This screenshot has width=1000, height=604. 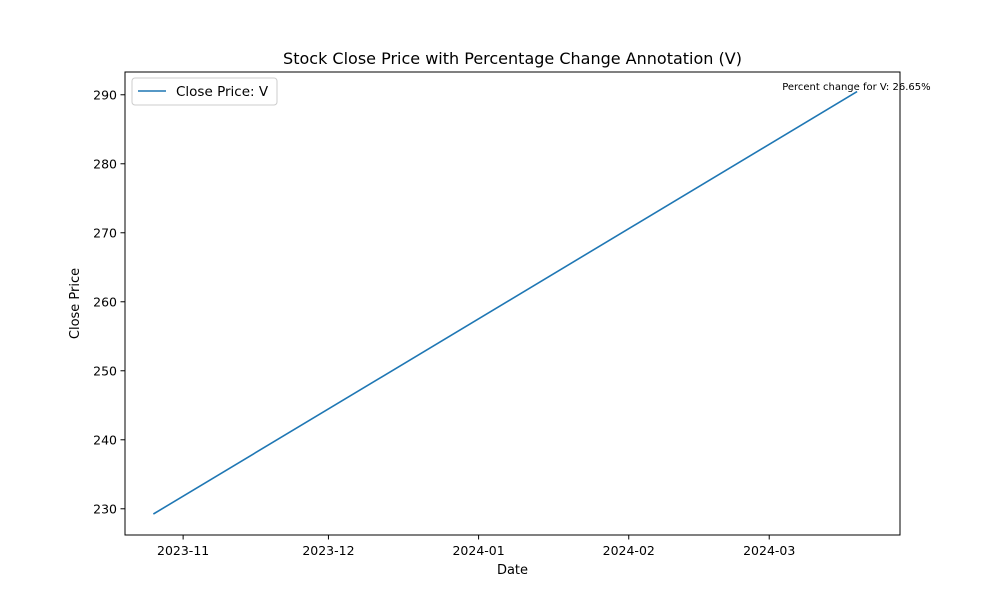 I want to click on percent-change-annotation: Percent change for V: 26.65%, so click(x=856, y=87).